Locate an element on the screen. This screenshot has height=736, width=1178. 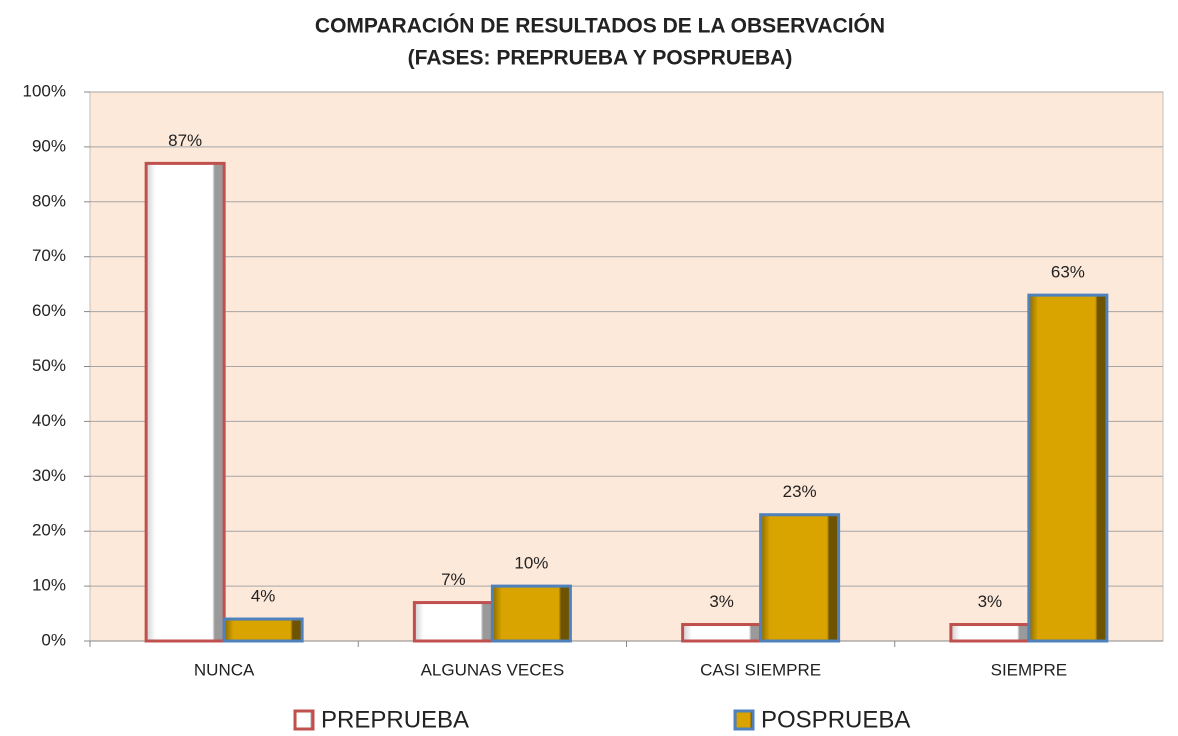
y-tick-label: 90% is located at coordinates (49, 145).